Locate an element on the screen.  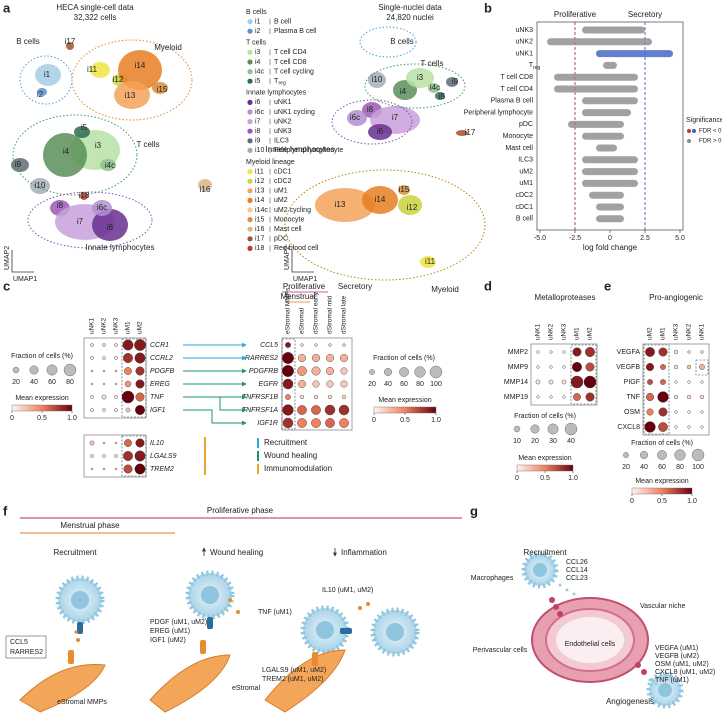
column-label: uNK3 is located at coordinates (564, 331).